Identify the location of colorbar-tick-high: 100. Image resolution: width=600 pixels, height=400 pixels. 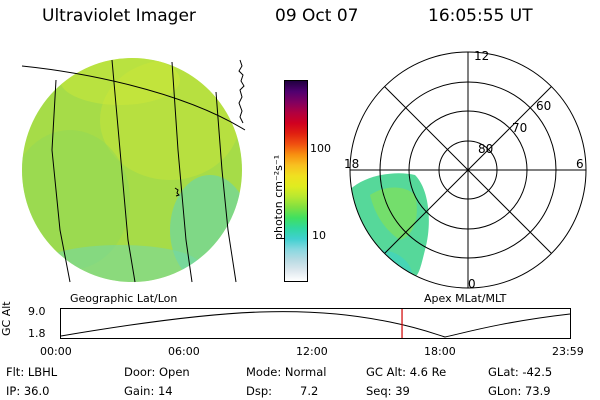
(320, 148).